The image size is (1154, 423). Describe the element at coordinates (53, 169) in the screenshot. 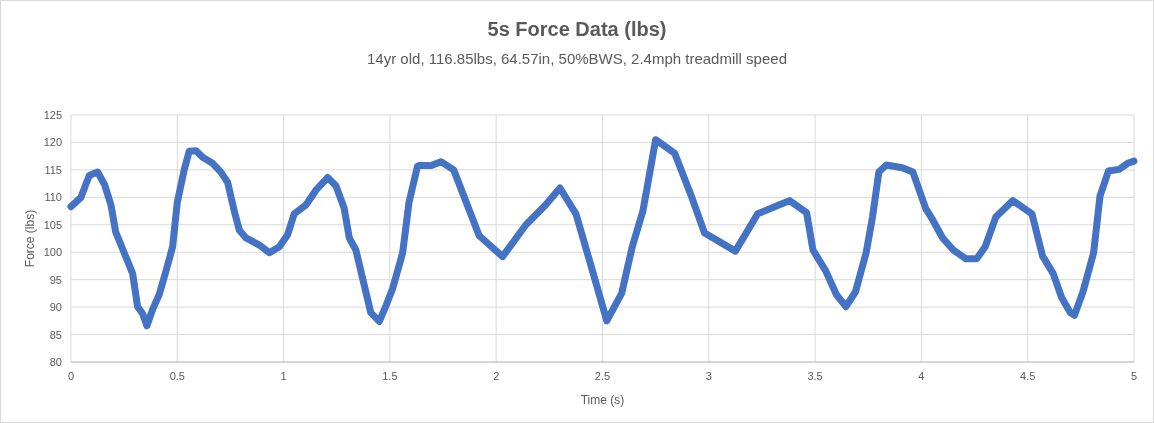

I see `y-tick-label: 115` at that location.